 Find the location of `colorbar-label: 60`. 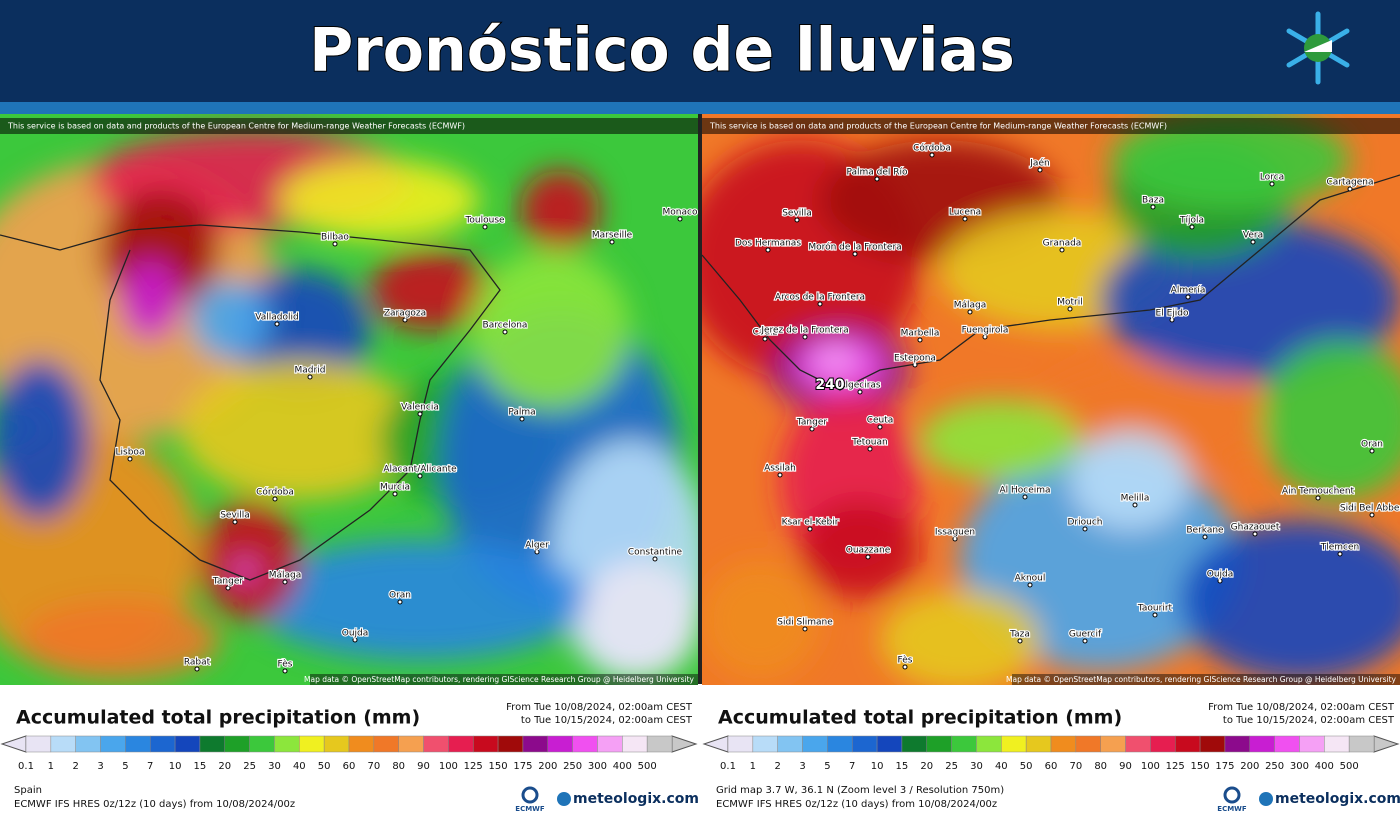

colorbar-label: 60 is located at coordinates (1051, 766).